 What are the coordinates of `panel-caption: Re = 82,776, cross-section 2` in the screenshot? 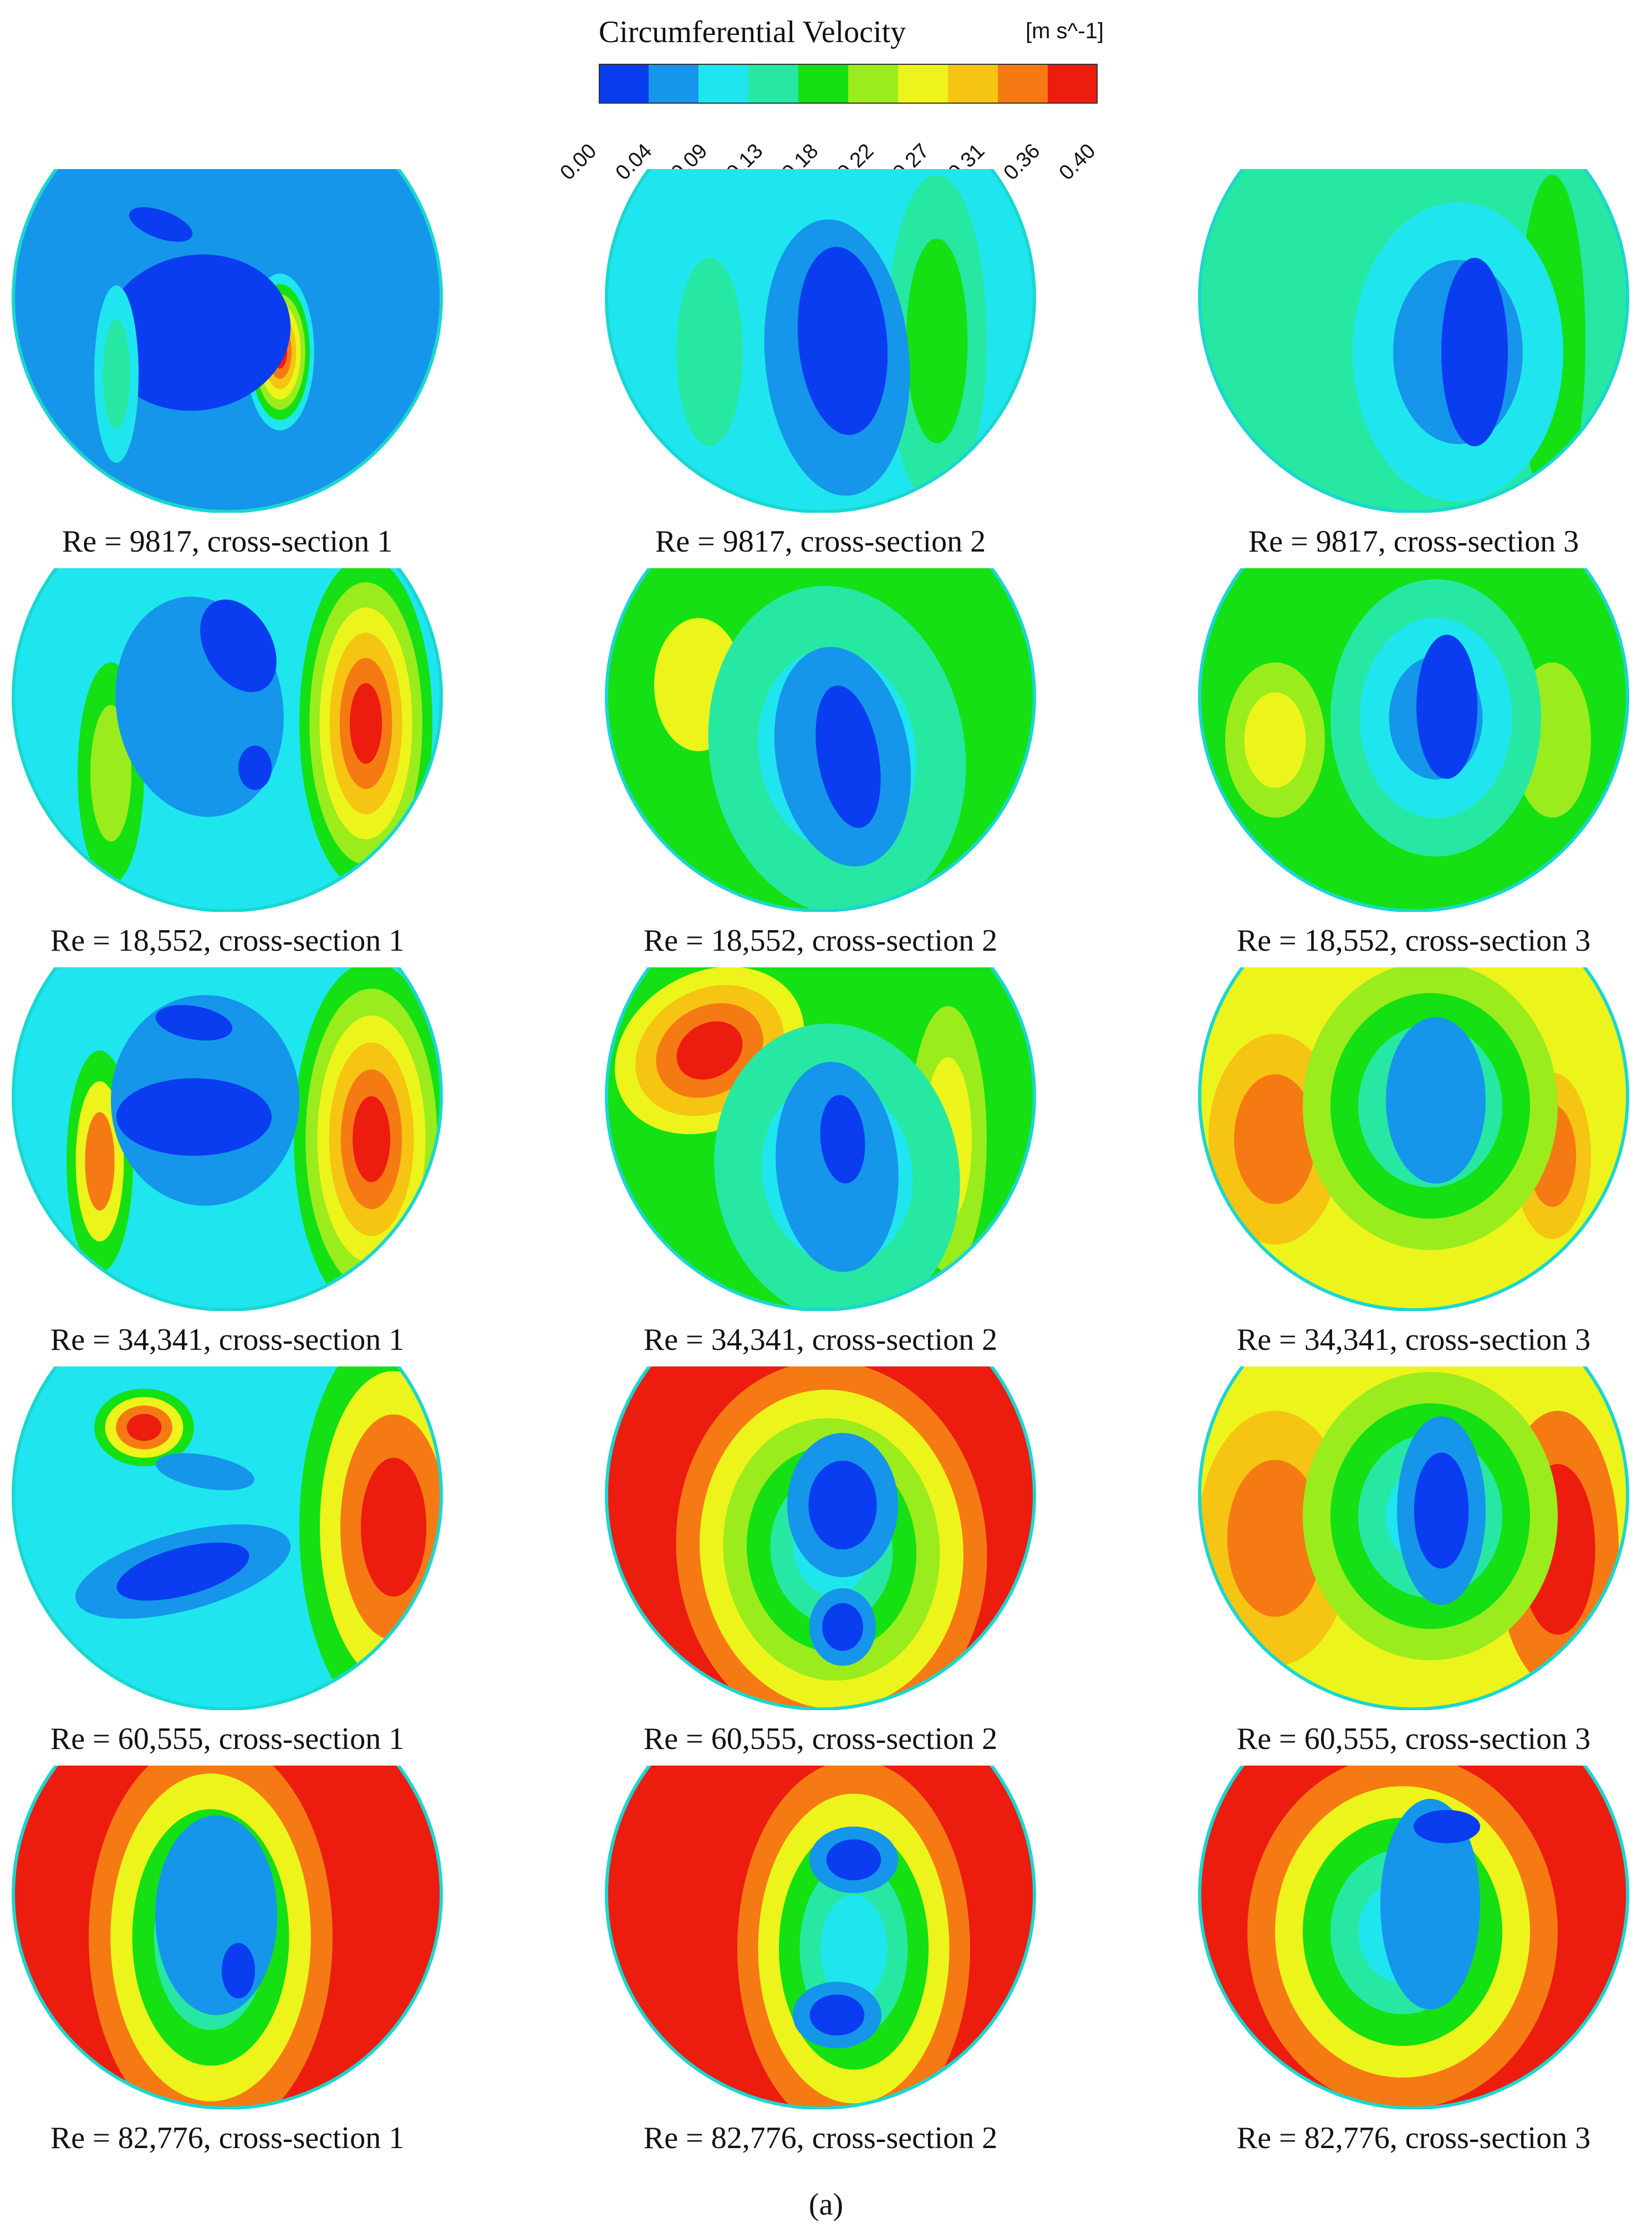 It's located at (820, 2138).